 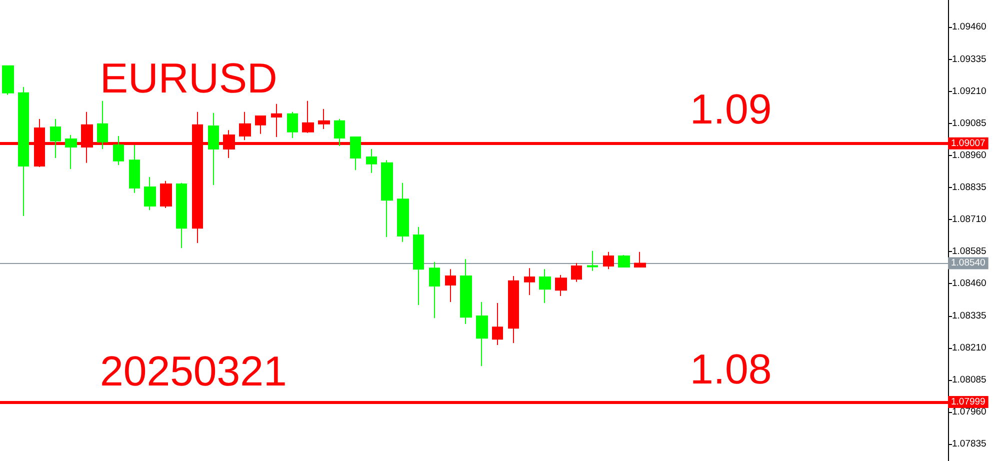 I want to click on ref-line-label: 1.07999, so click(x=968, y=402).